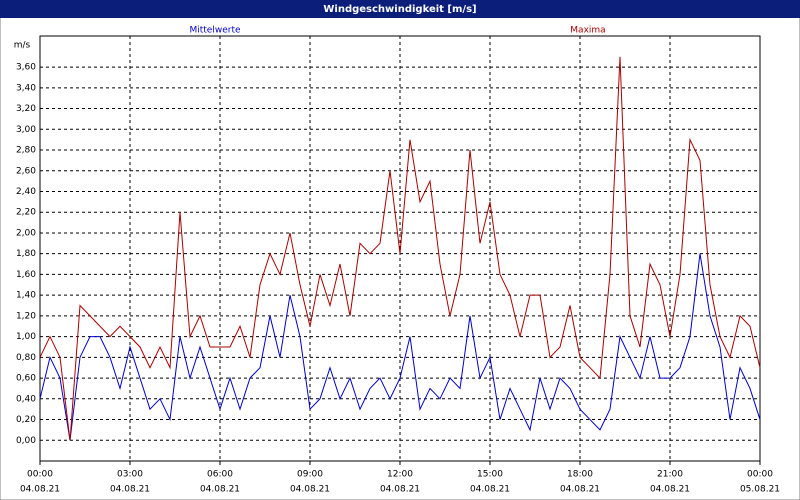 The image size is (800, 500). What do you see at coordinates (26, 88) in the screenshot?
I see `y-tick-label: 3,40` at bounding box center [26, 88].